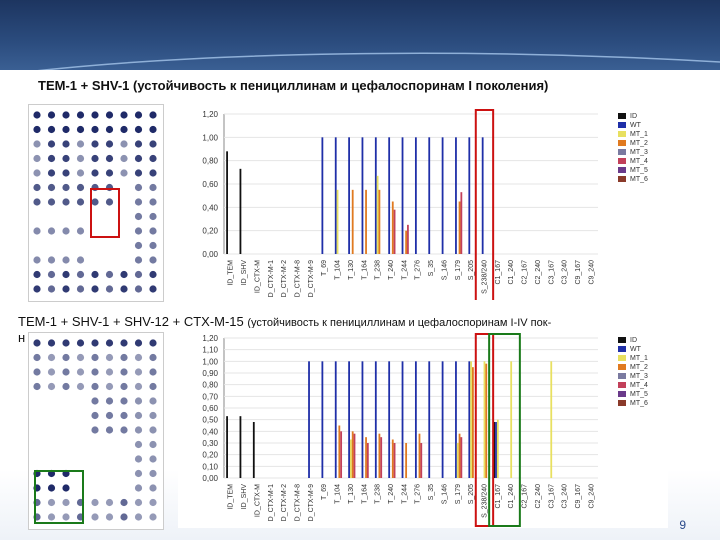 The height and width of the screenshot is (540, 720). I want to click on x-tick-label: S_35, so click(431, 492).